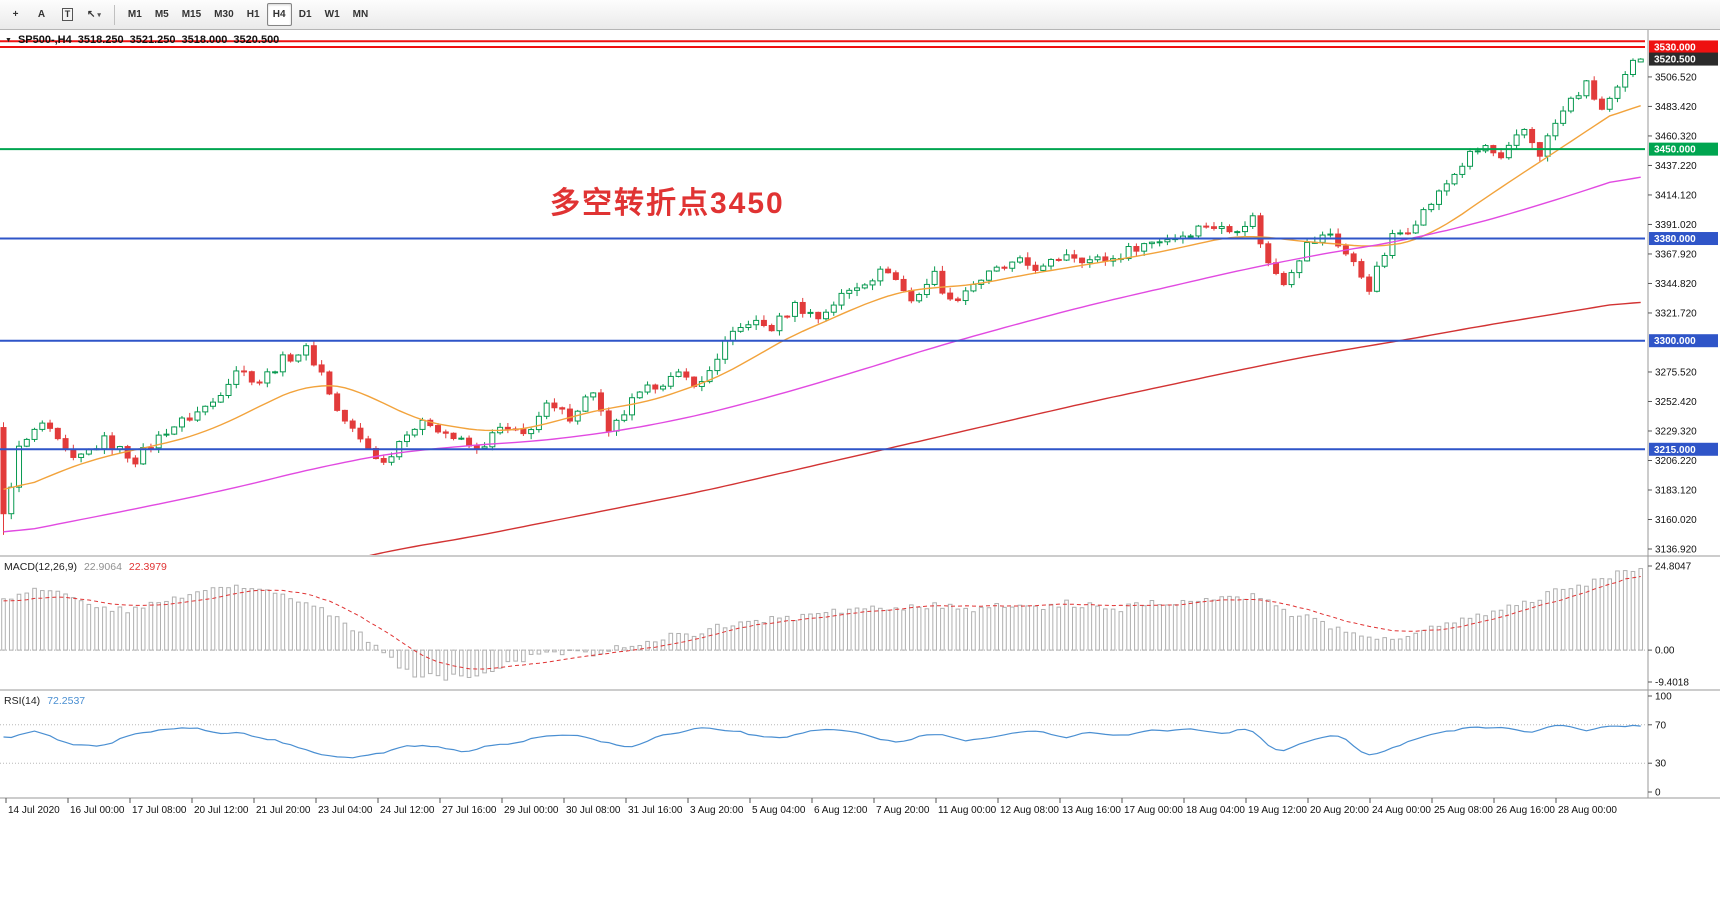 This screenshot has width=1720, height=900. Describe the element at coordinates (345, 810) in the screenshot. I see `time-label: 23 Jul 04:00` at that location.